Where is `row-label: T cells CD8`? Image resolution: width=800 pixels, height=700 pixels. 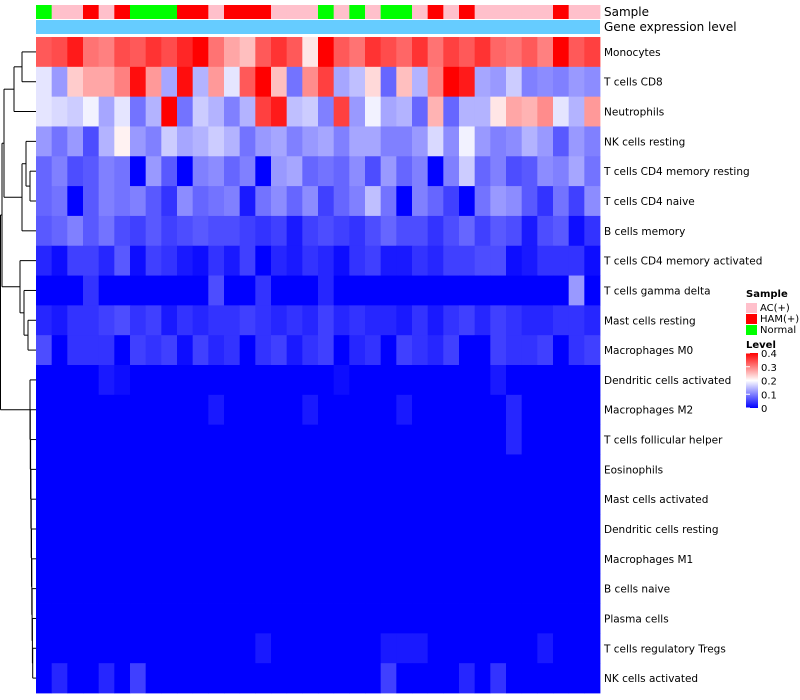
row-label: T cells CD8 is located at coordinates (633, 83).